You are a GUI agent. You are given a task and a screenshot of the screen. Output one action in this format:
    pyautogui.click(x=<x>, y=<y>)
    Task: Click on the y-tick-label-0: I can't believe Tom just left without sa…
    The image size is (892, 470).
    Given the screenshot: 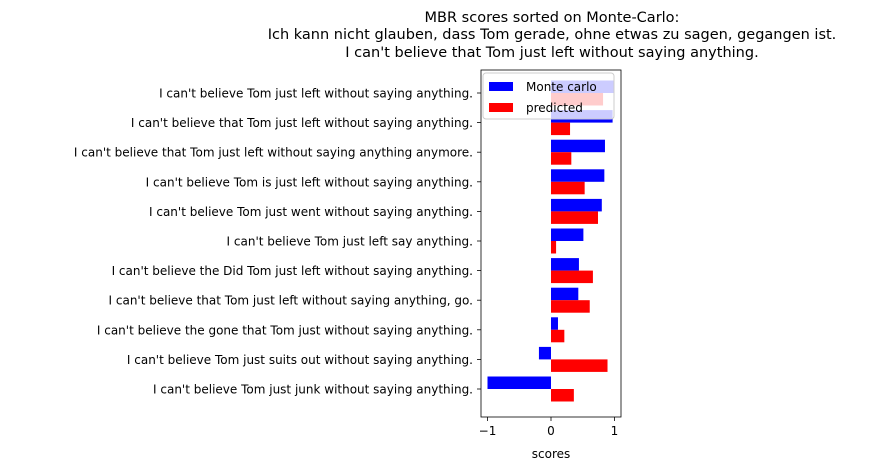 What is the action you would take?
    pyautogui.click(x=316, y=94)
    